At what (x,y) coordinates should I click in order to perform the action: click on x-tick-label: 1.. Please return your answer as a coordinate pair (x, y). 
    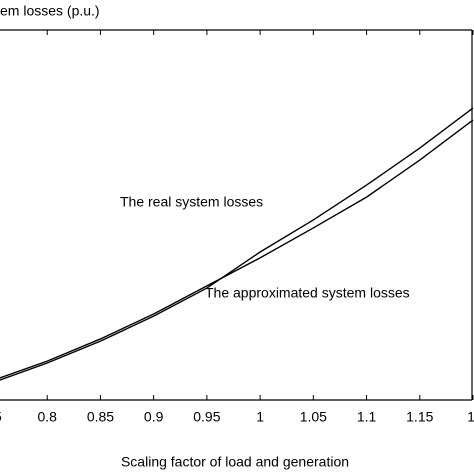
    Looking at the image, I should click on (470, 417).